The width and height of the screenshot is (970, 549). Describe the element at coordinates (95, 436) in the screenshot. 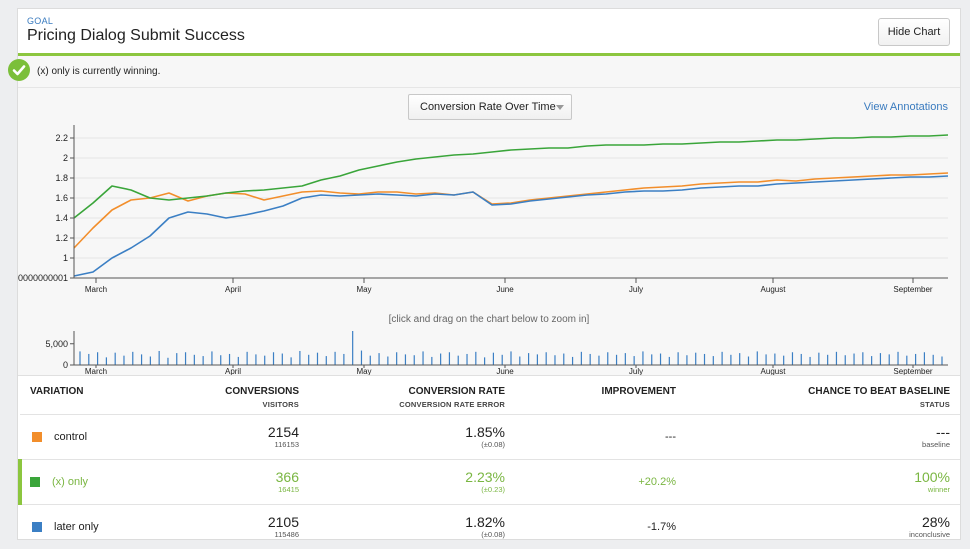

I see `variation-cell: control` at that location.